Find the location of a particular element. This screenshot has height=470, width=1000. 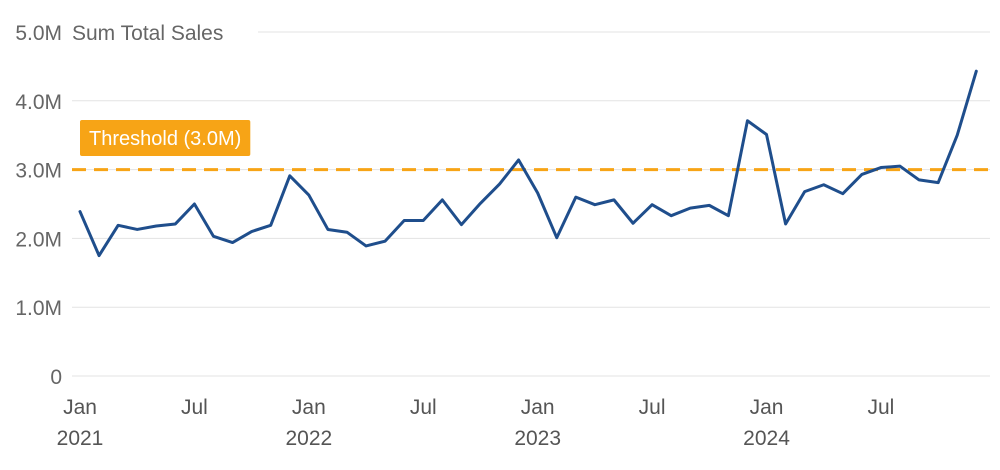

y-tick-label: 3.0M is located at coordinates (38, 171).